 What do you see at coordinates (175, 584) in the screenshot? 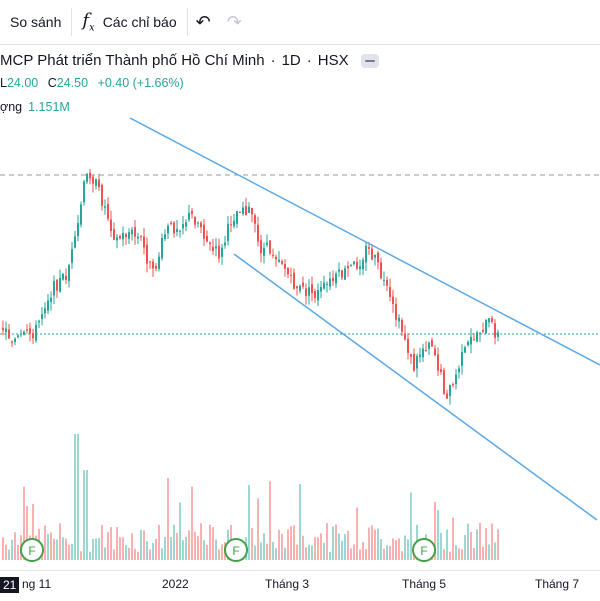
I see `time-axis-label: 2022` at bounding box center [175, 584].